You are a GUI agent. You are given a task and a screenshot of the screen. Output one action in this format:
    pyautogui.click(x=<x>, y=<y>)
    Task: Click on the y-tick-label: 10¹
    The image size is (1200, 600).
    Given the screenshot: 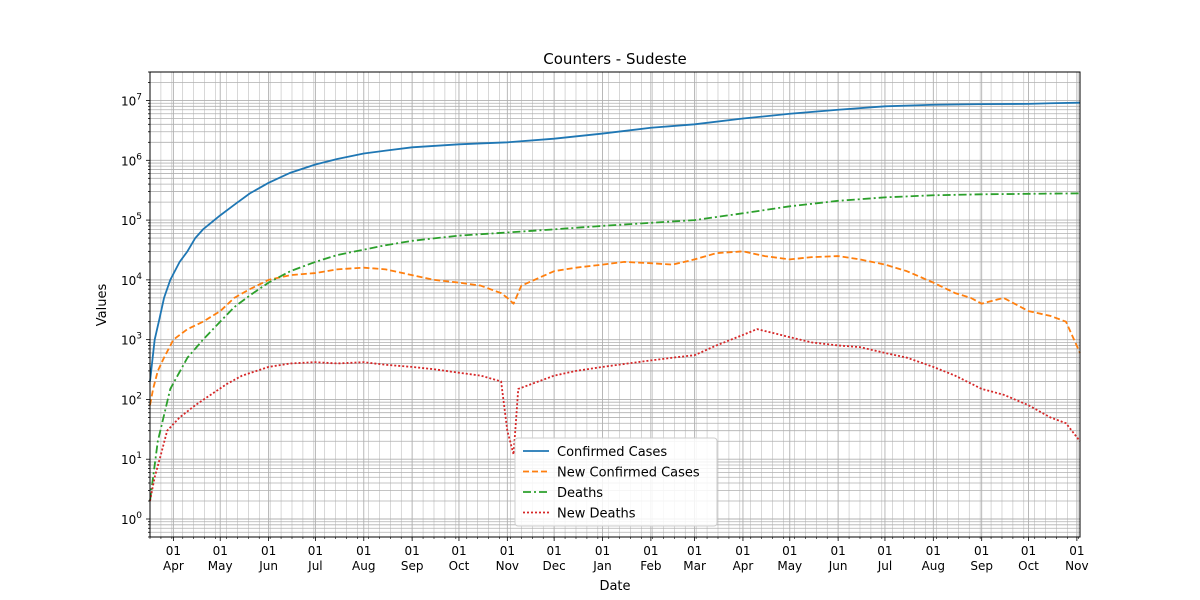 What is the action you would take?
    pyautogui.click(x=131, y=459)
    